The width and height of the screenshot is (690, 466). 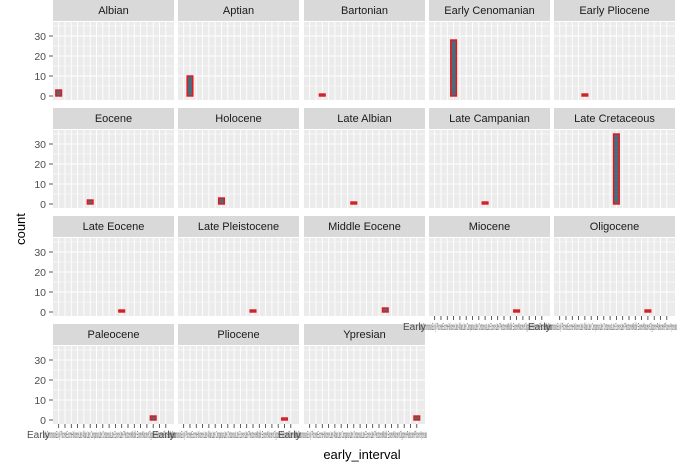 I want to click on facet-panel: Aptian, so click(x=238, y=50).